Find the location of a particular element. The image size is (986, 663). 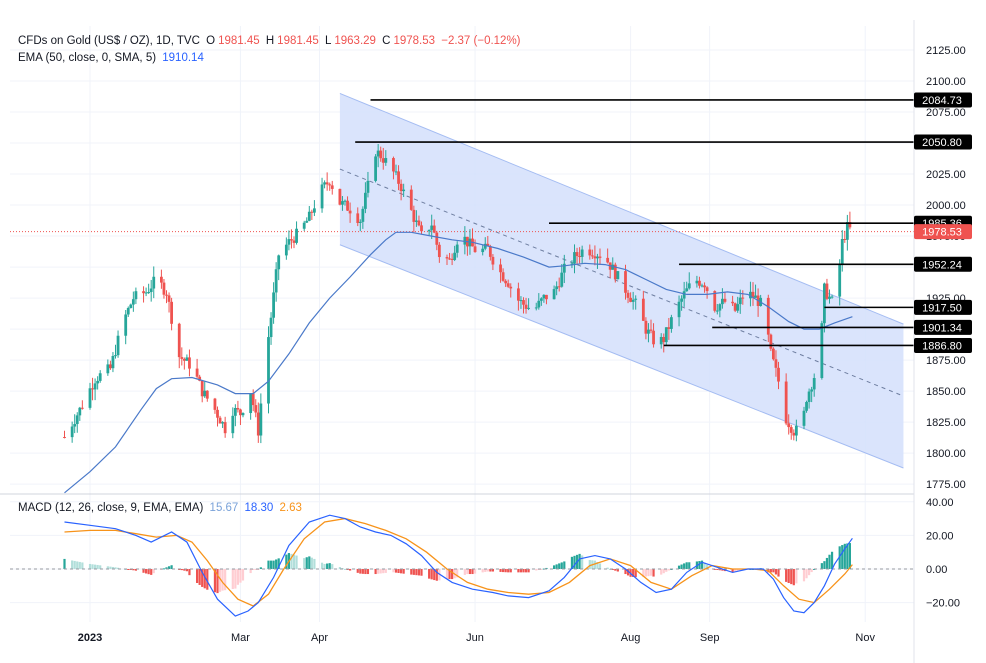

level-label: 1901.34 is located at coordinates (942, 328).